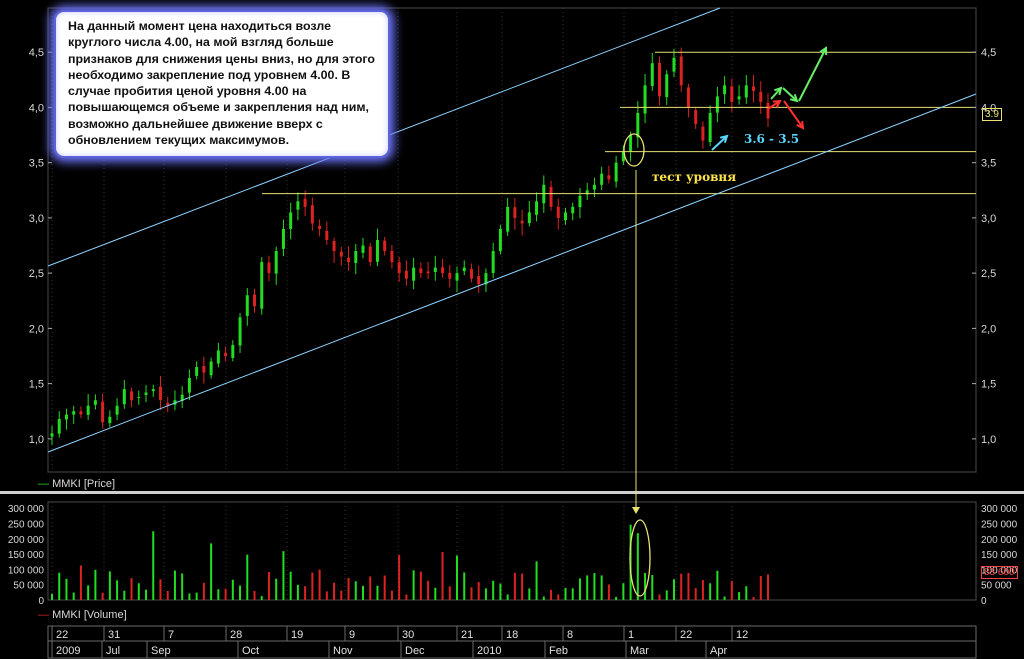 The width and height of the screenshot is (1024, 659). Describe the element at coordinates (774, 105) in the screenshot. I see `red-up-arrow-small` at that location.